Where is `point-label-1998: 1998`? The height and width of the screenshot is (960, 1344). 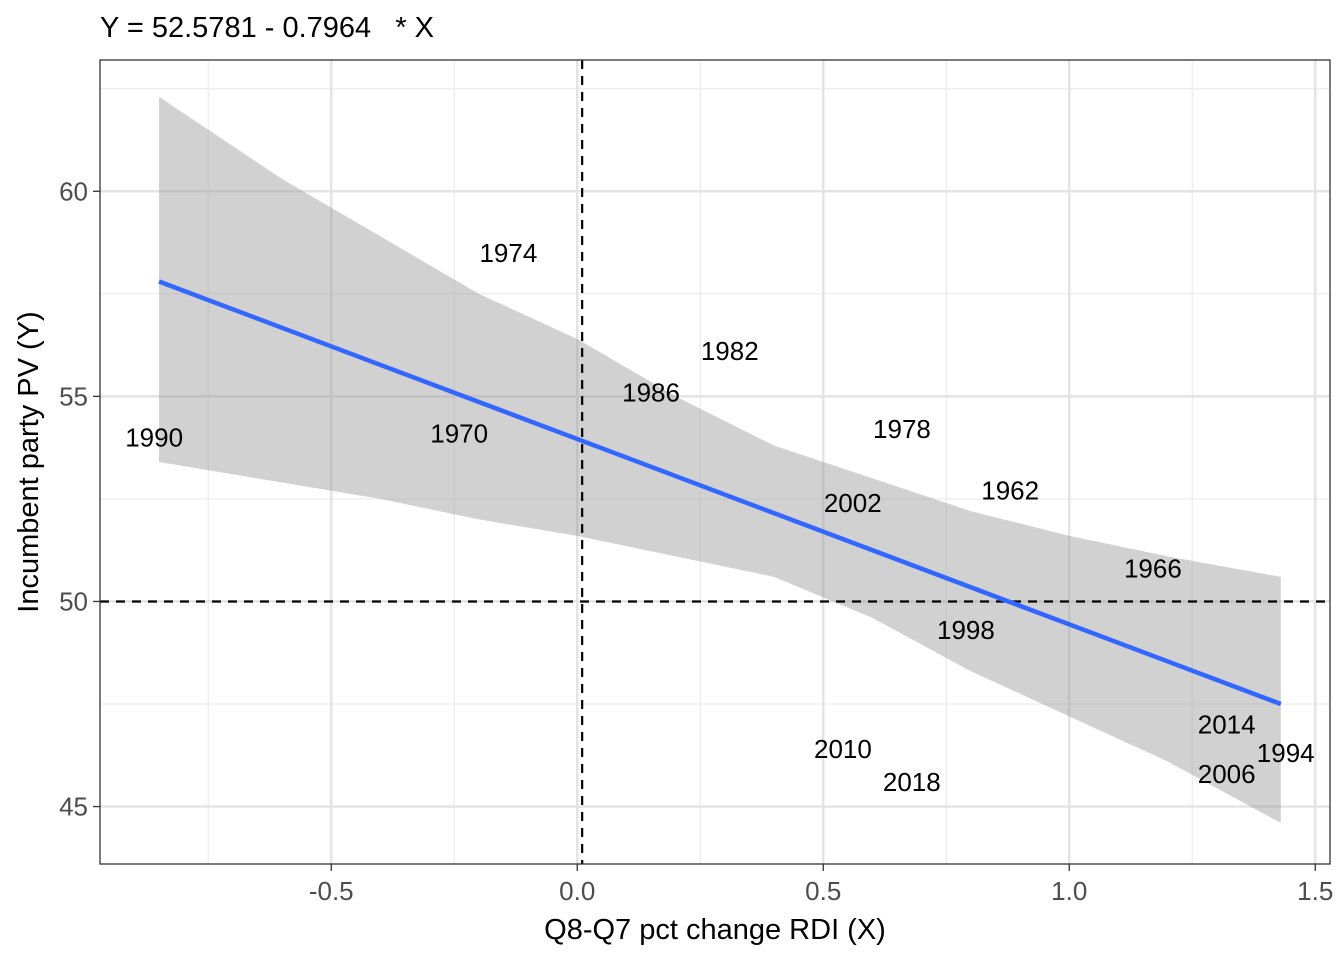 point-label-1998: 1998 is located at coordinates (966, 630).